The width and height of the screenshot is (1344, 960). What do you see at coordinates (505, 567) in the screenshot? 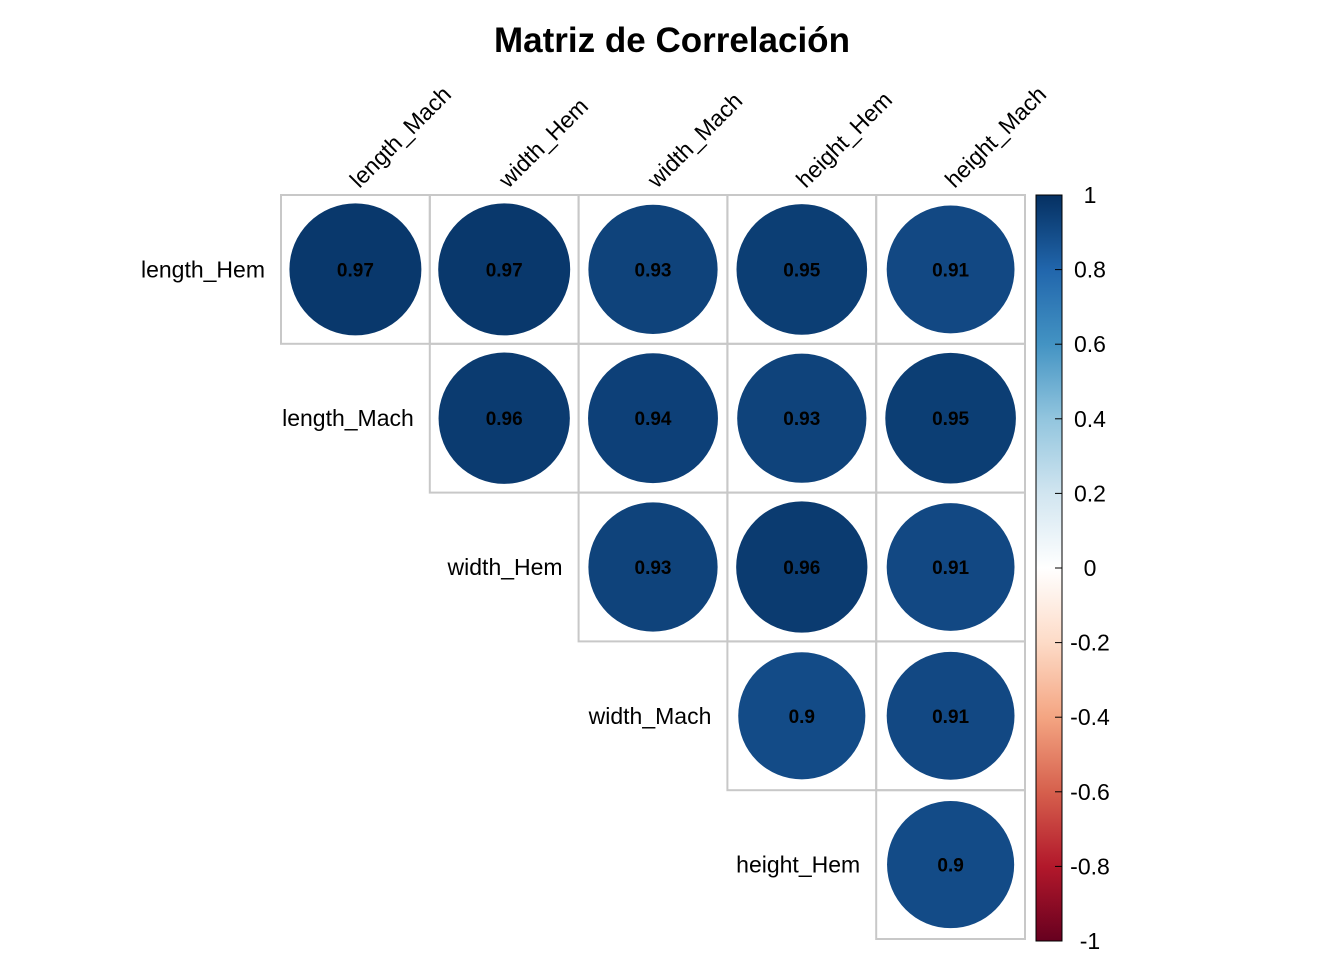
I see `row-label: width_Hem` at bounding box center [505, 567].